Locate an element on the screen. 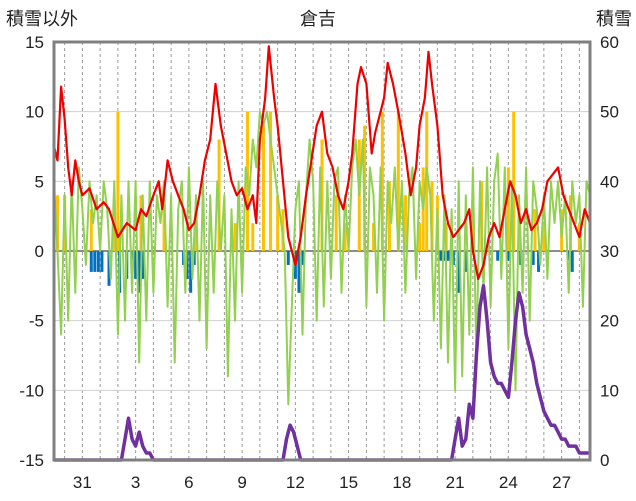 The image size is (636, 501). y-tick-label-right: 0 is located at coordinates (604, 460).